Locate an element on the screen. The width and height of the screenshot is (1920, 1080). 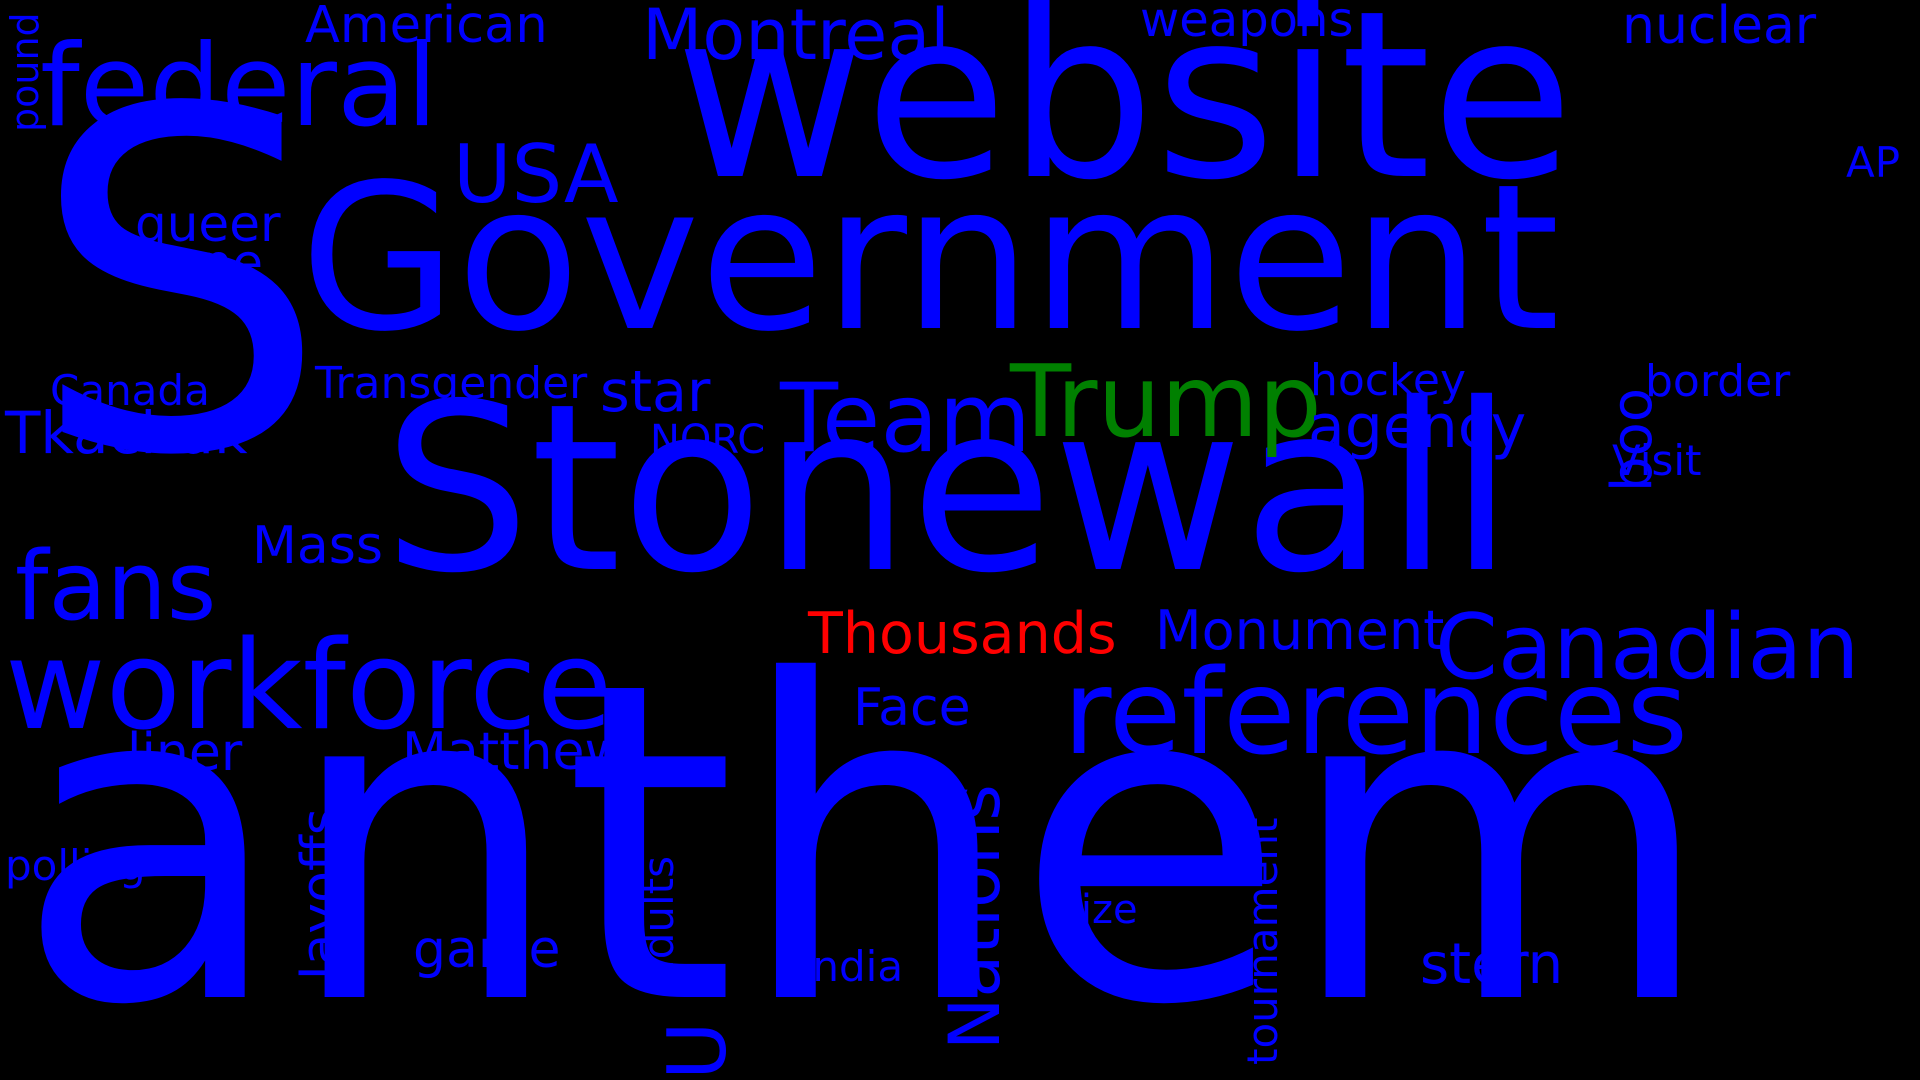
word-matthew: Matthew is located at coordinates (514, 752).